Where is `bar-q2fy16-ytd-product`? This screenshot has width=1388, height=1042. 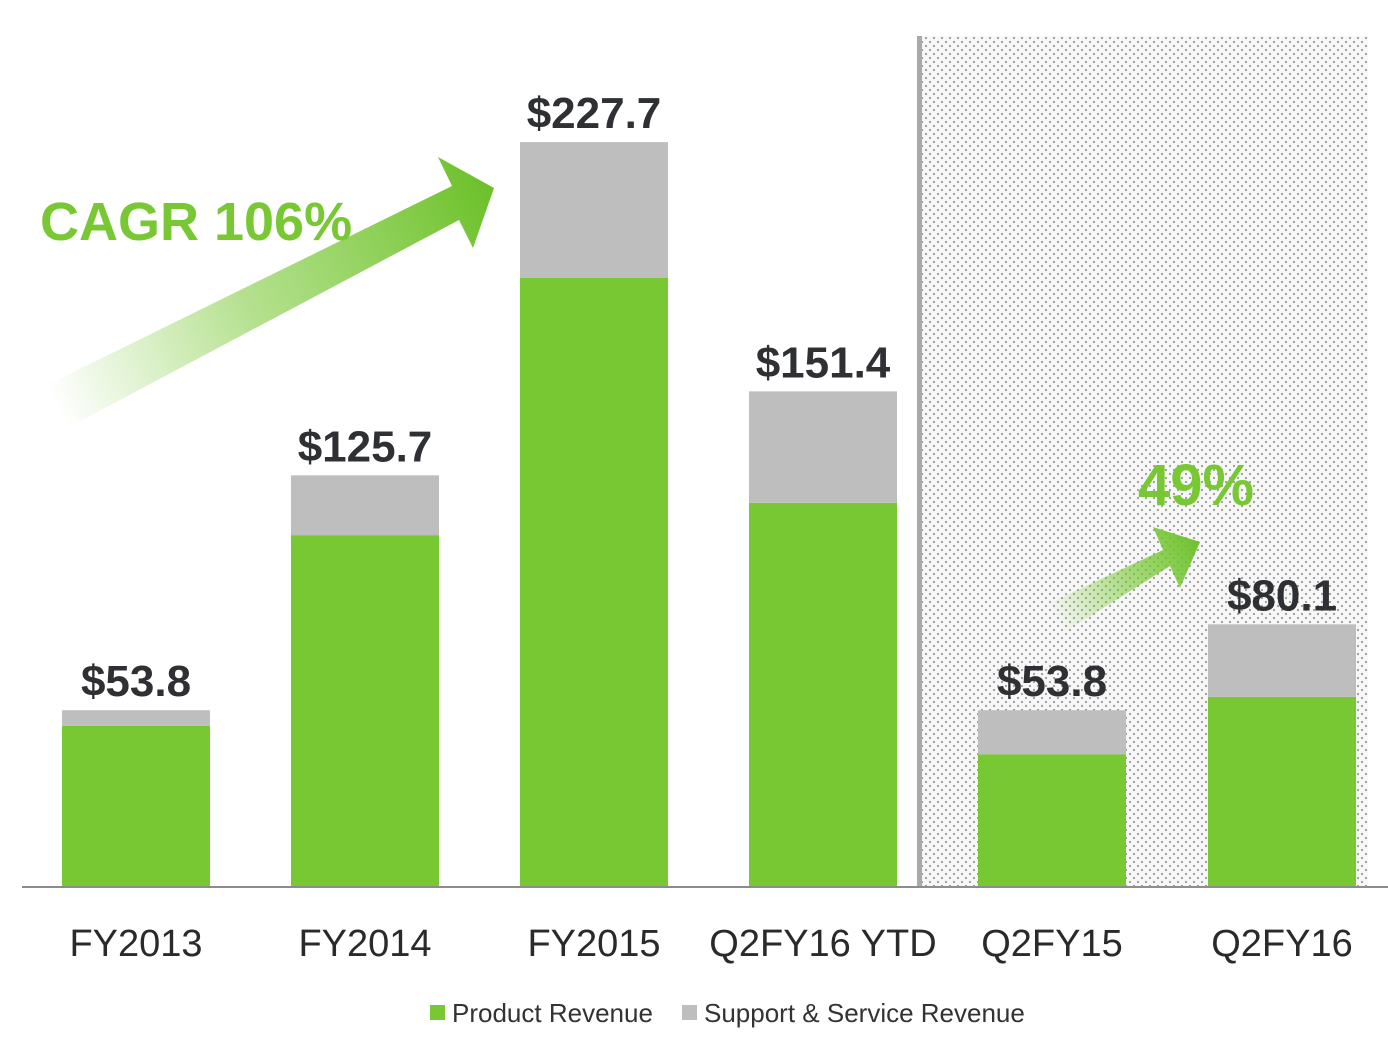 bar-q2fy16-ytd-product is located at coordinates (823, 694).